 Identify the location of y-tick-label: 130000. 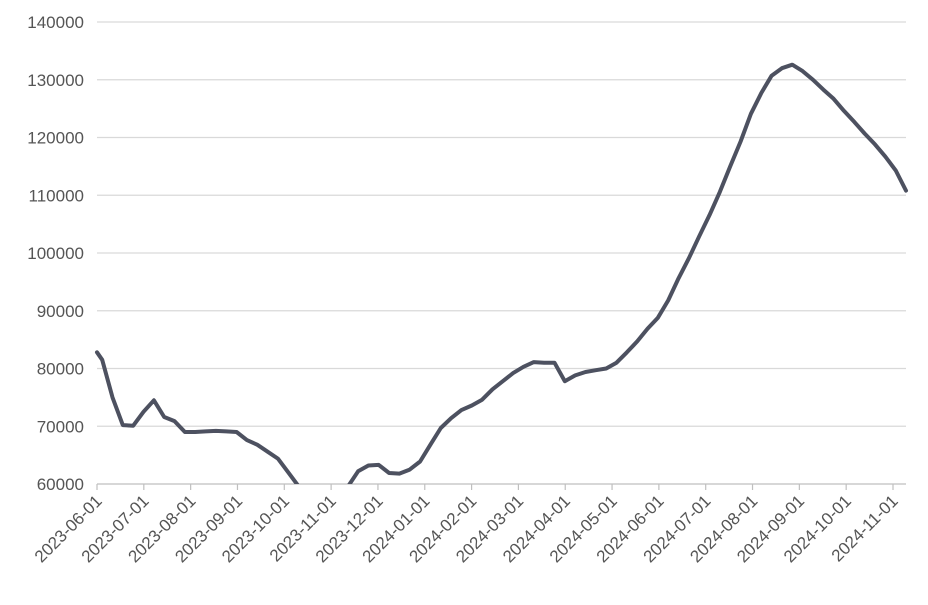
(55, 80).